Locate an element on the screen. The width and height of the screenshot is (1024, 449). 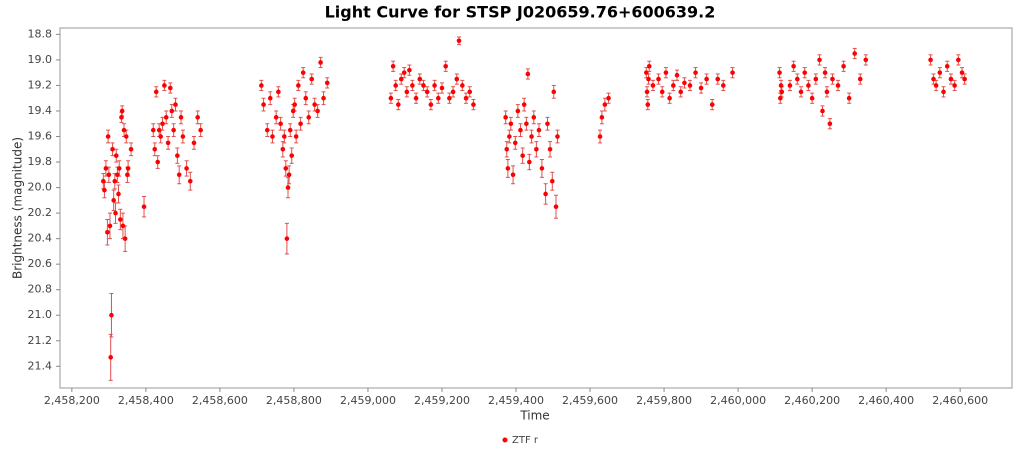
x-tick-label: 2,459,200 is located at coordinates (442, 400).